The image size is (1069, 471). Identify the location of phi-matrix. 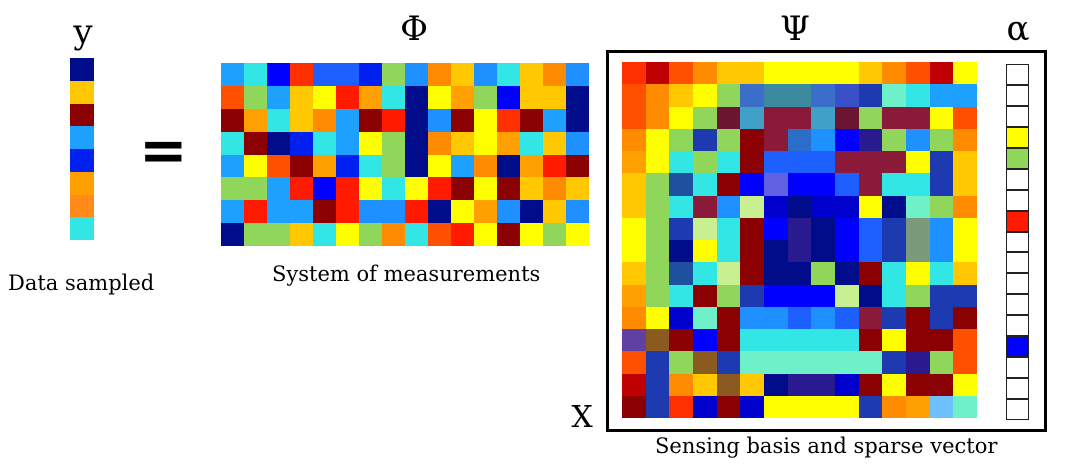
(405, 154).